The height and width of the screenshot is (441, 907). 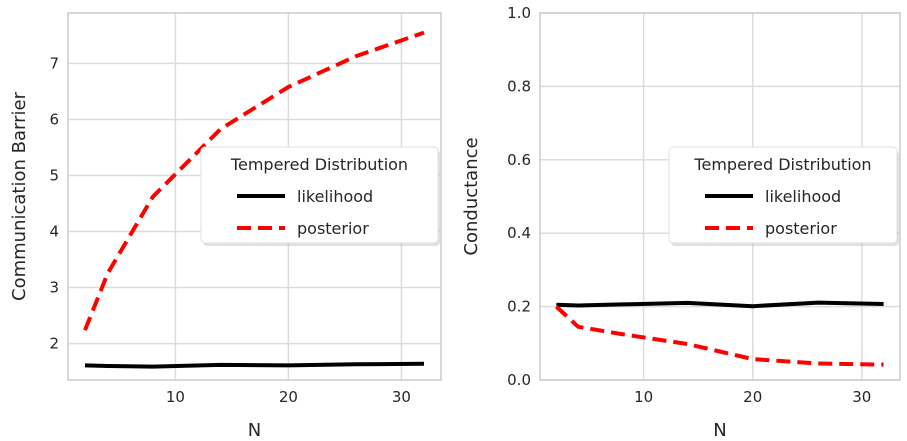 I want to click on series-line-posterior, so click(x=719, y=336).